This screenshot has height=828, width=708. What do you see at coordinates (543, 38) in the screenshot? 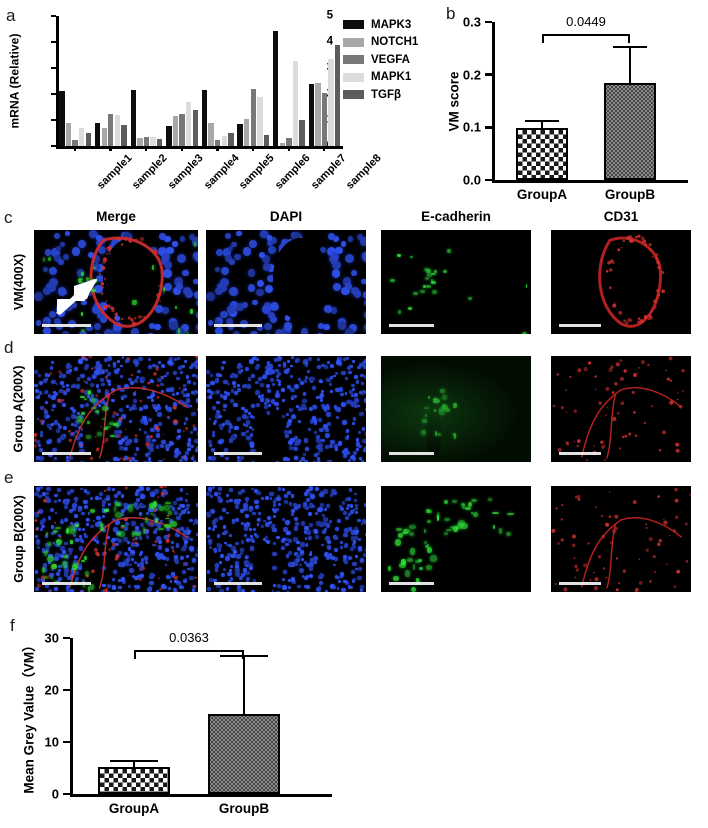
I see `panel-b-significance-bracket-tick` at bounding box center [543, 38].